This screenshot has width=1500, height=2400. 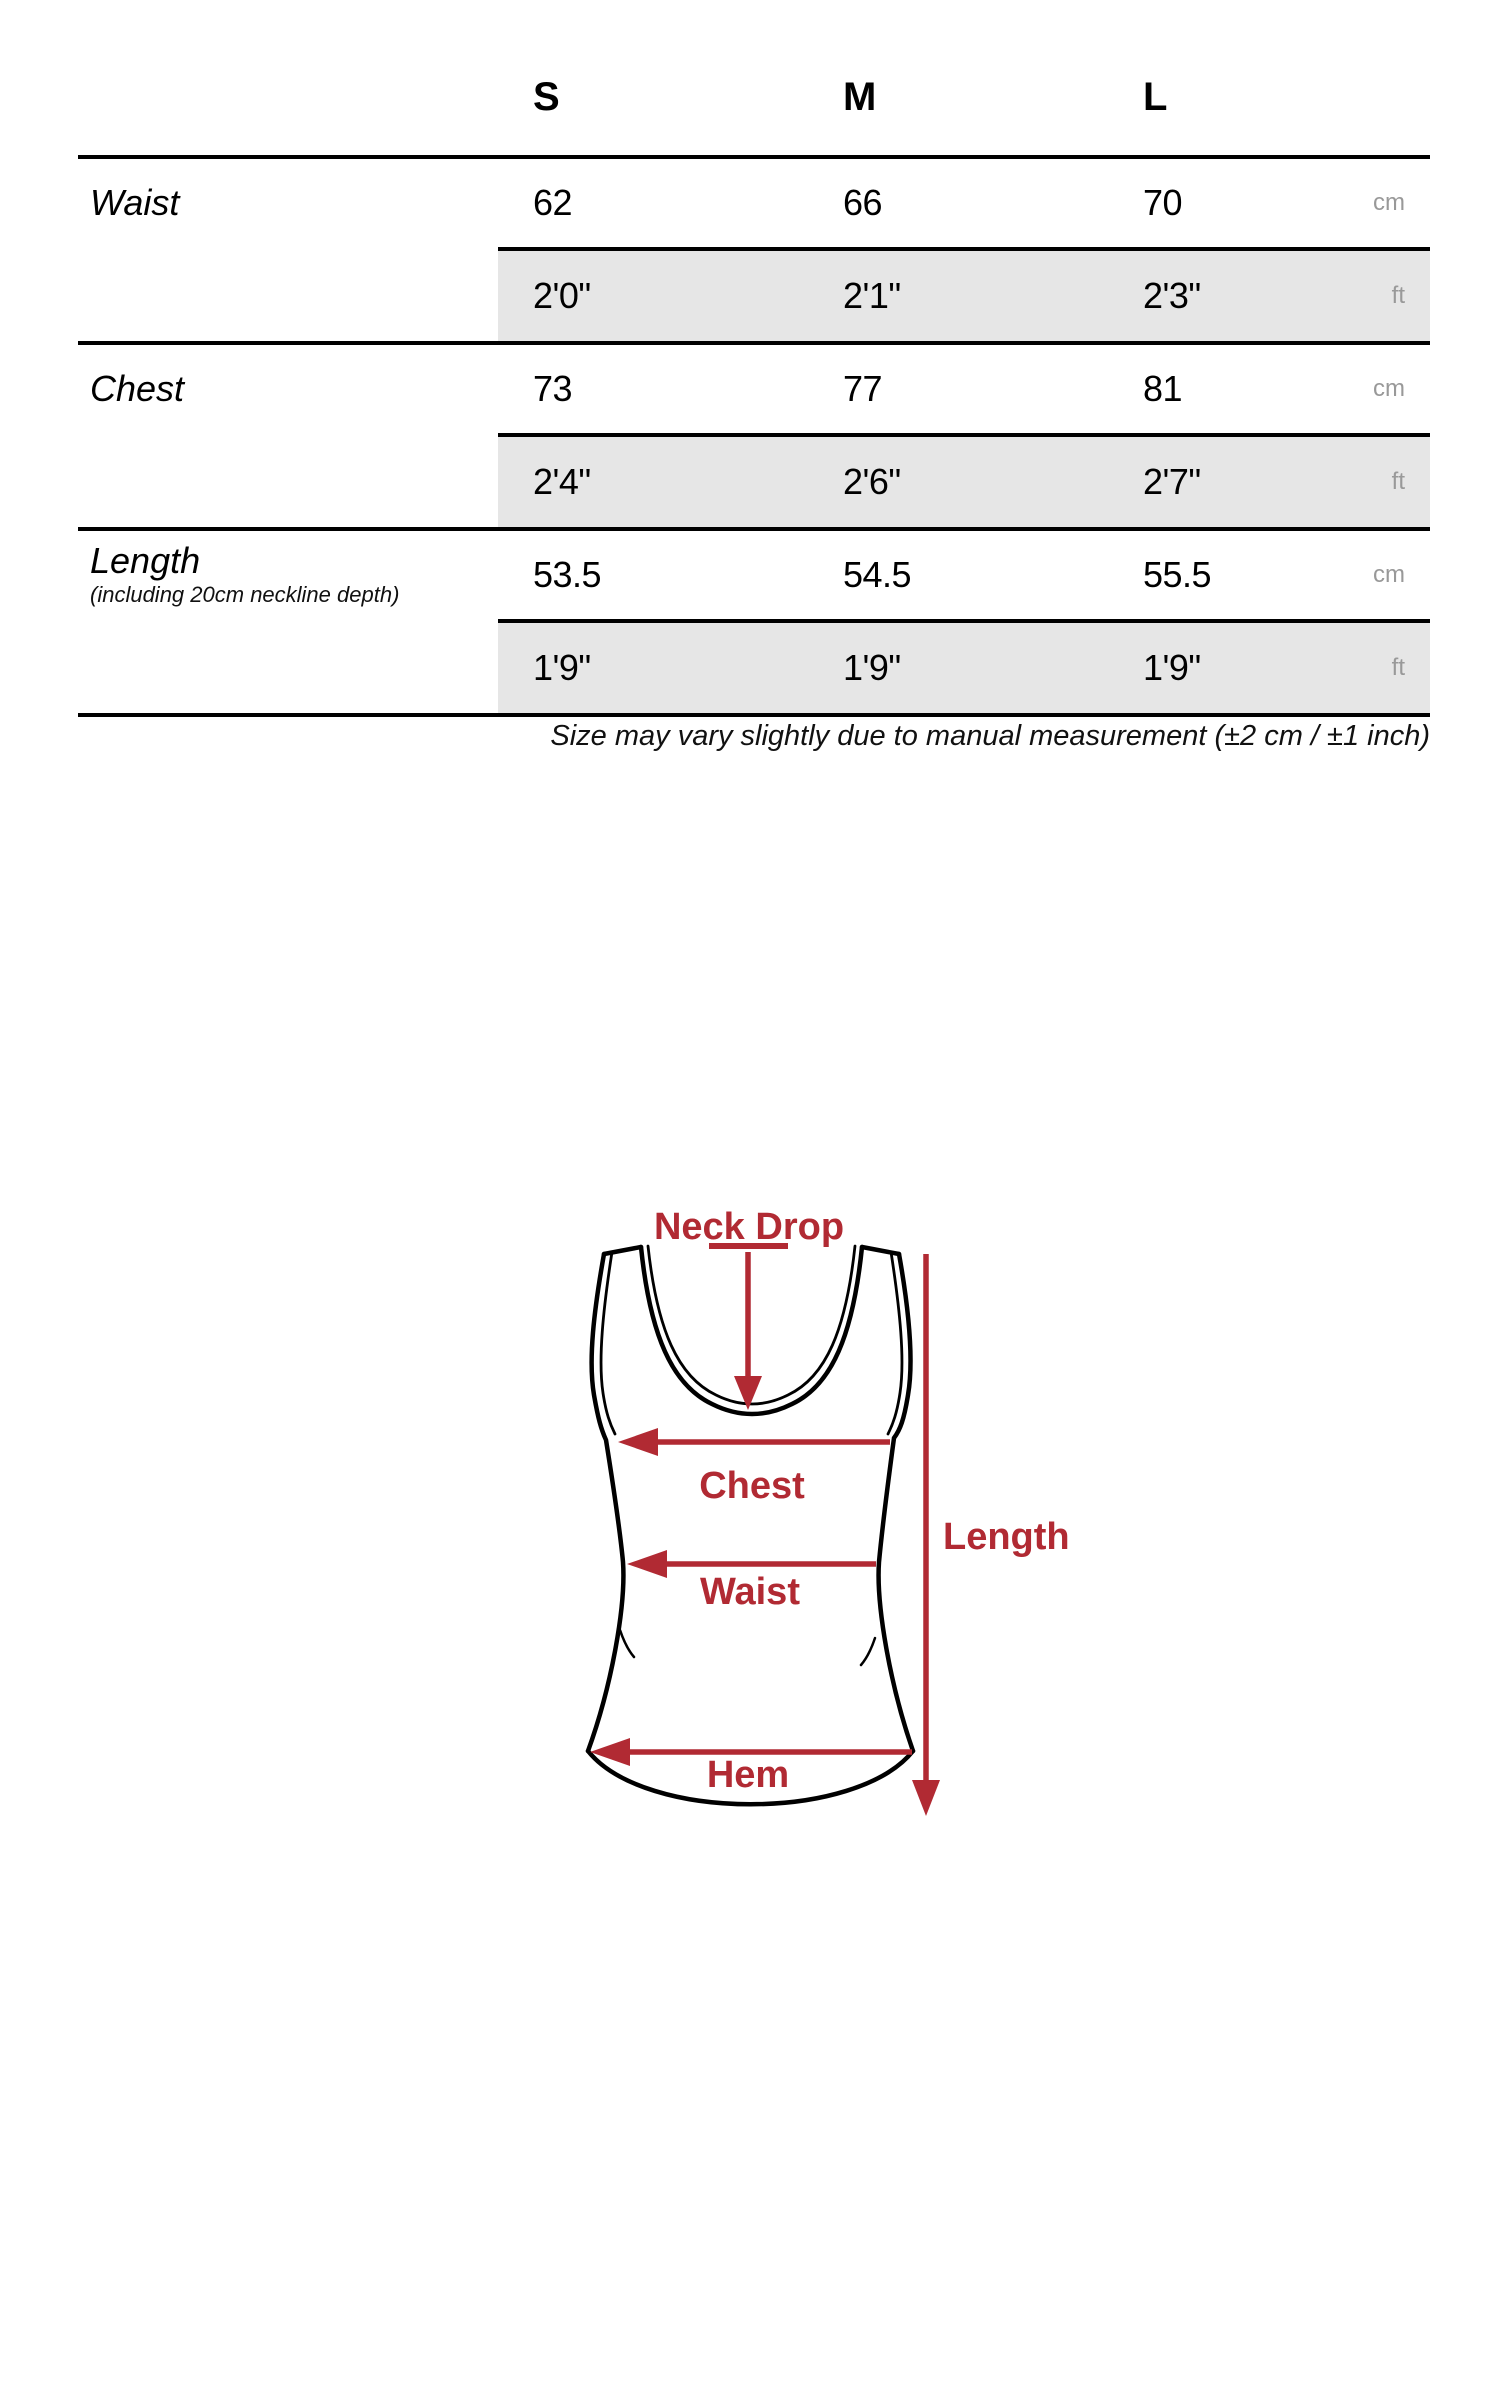 I want to click on neckline-curve, so click(x=751, y=1330).